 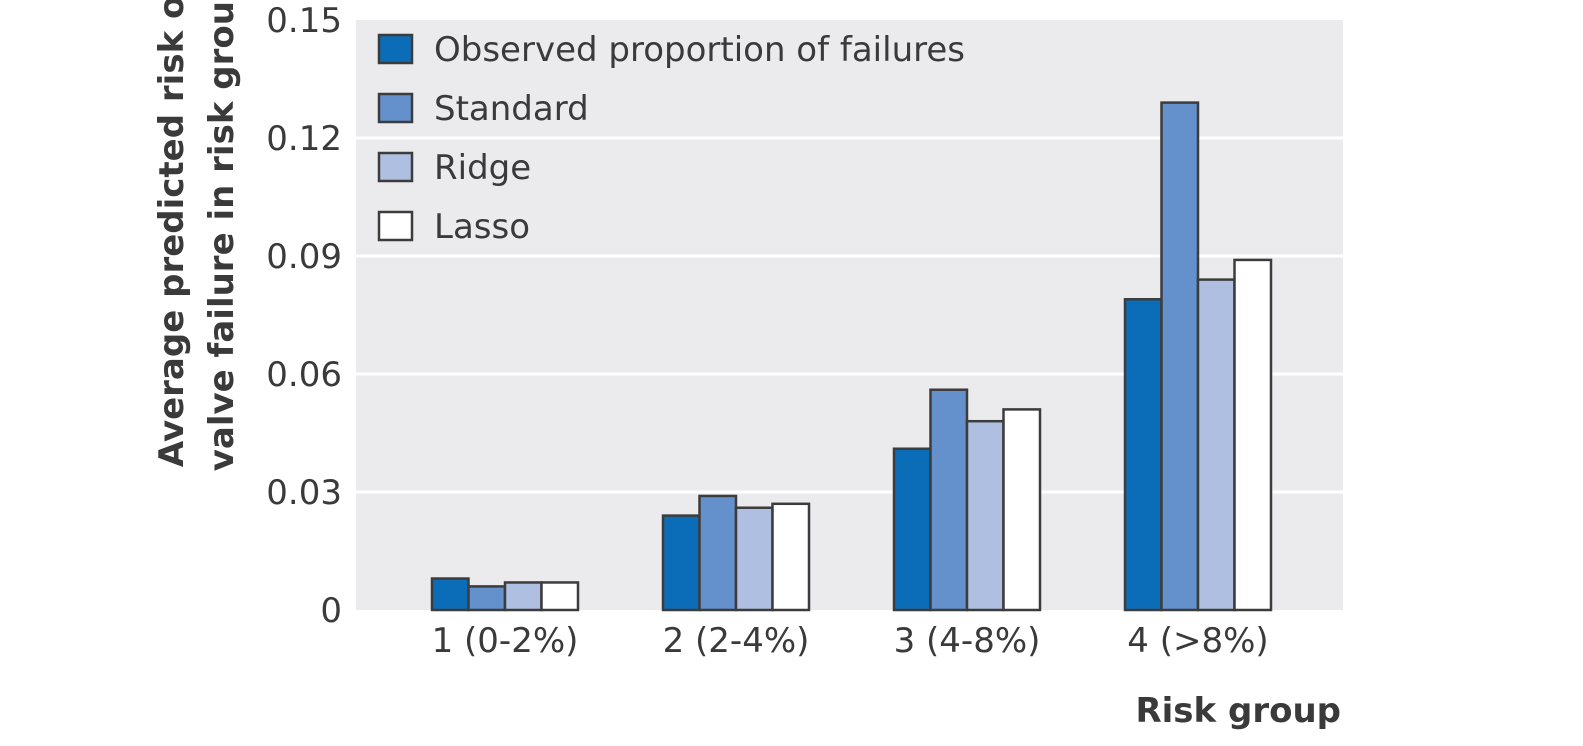 I want to click on x-axis-ticks: 1 (0-2%) 2 (2-4%) 3 (4-8%) 4 (>8%), so click(x=850, y=641).